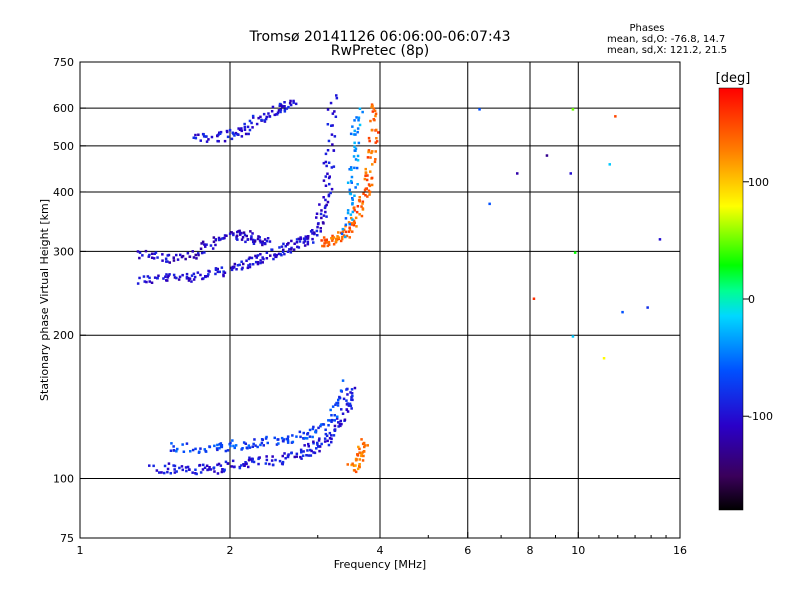  Describe the element at coordinates (380, 37) in the screenshot. I see `chart-title: Tromsø 20141126 06:06:00-06:07:43` at that location.